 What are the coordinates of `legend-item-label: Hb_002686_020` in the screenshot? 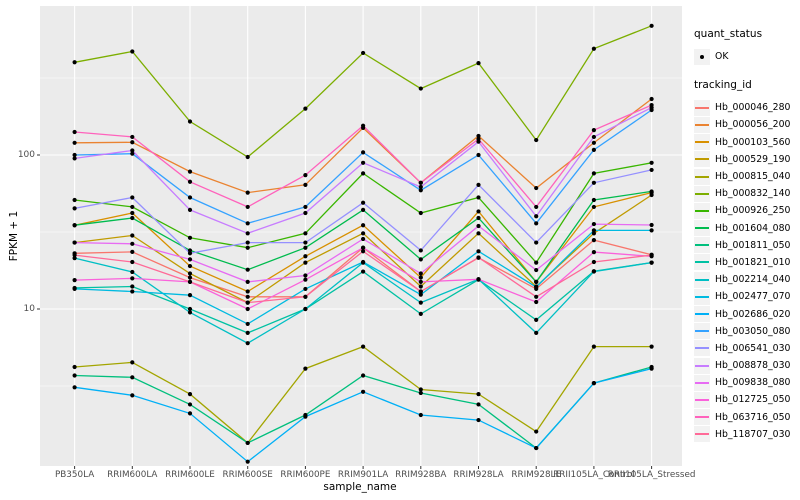 It's located at (753, 314).